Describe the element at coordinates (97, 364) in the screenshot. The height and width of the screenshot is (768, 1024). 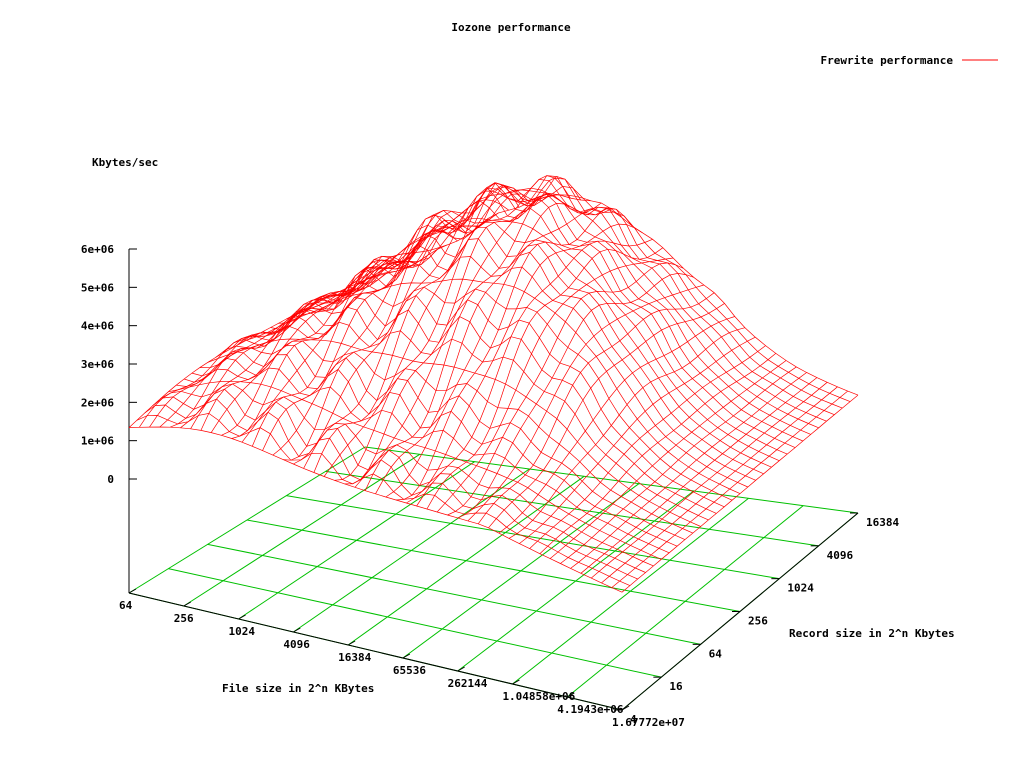
I see `z-tick-label: 3e+06` at that location.